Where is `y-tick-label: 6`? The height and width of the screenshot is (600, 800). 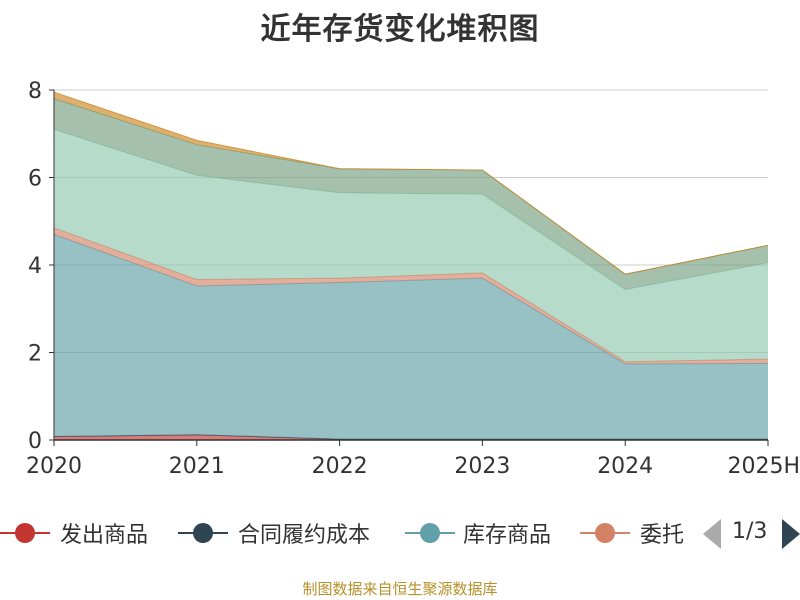 y-tick-label: 6 is located at coordinates (35, 179).